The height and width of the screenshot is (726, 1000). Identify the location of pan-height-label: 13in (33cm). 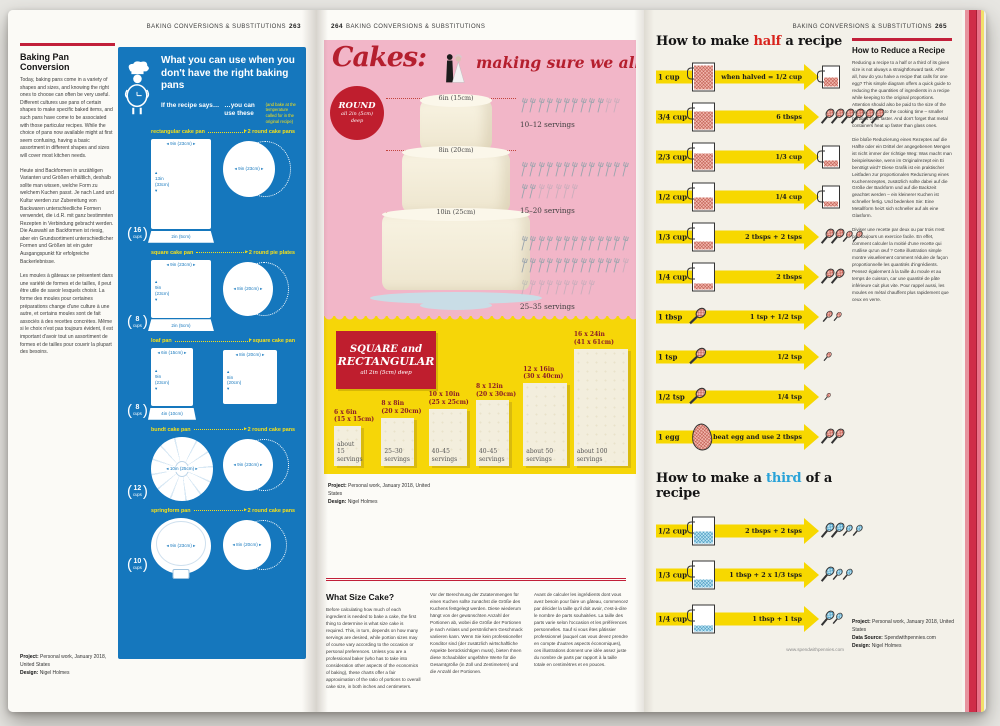
(165, 182).